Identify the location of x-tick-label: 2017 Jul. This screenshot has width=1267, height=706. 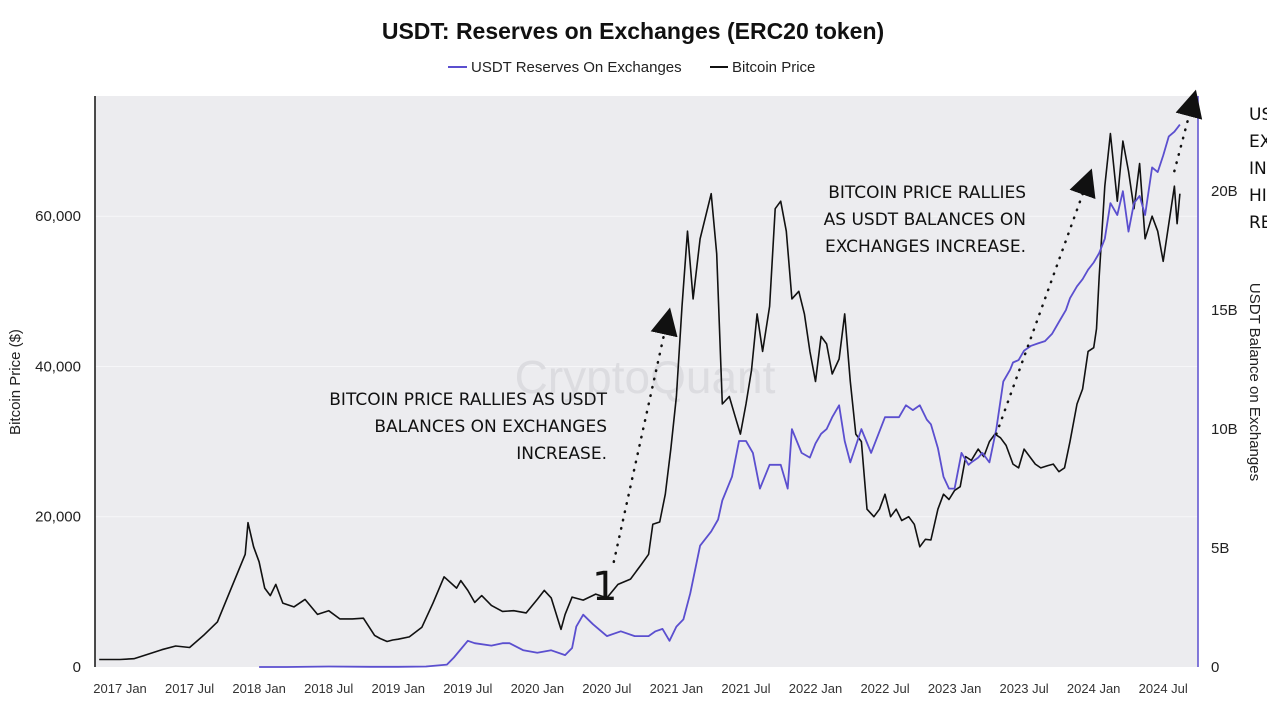
(189, 688).